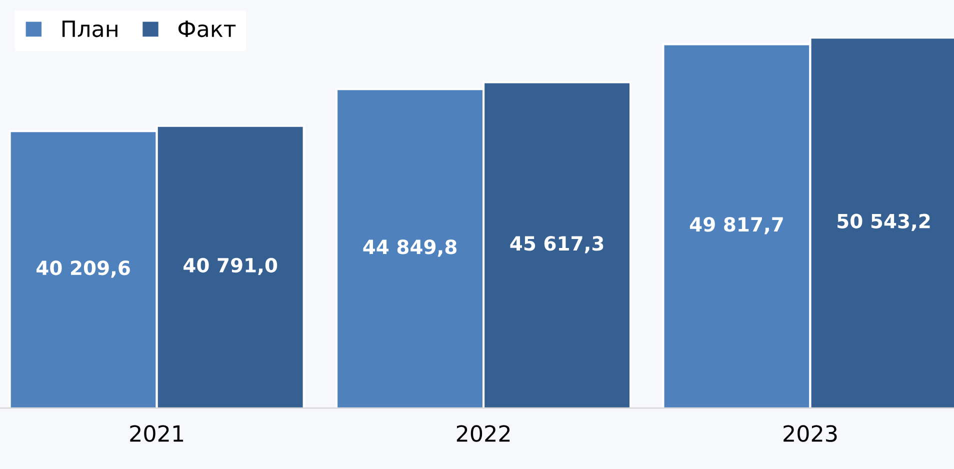  I want to click on data-label: 44 849,8, so click(409, 248).